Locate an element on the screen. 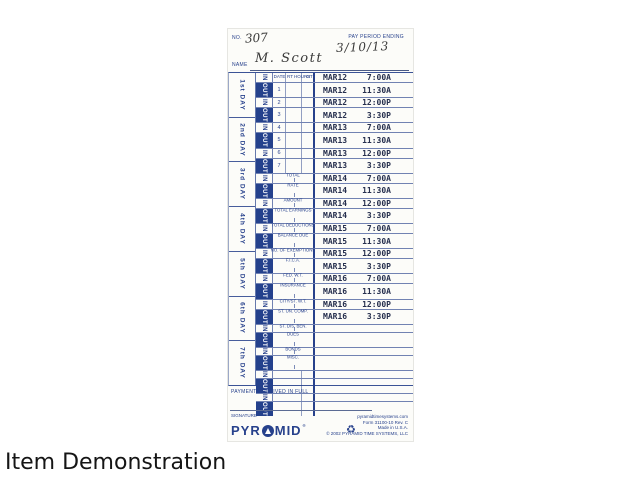 This screenshot has width=640, height=480. card-number-value: 307 is located at coordinates (256, 38).